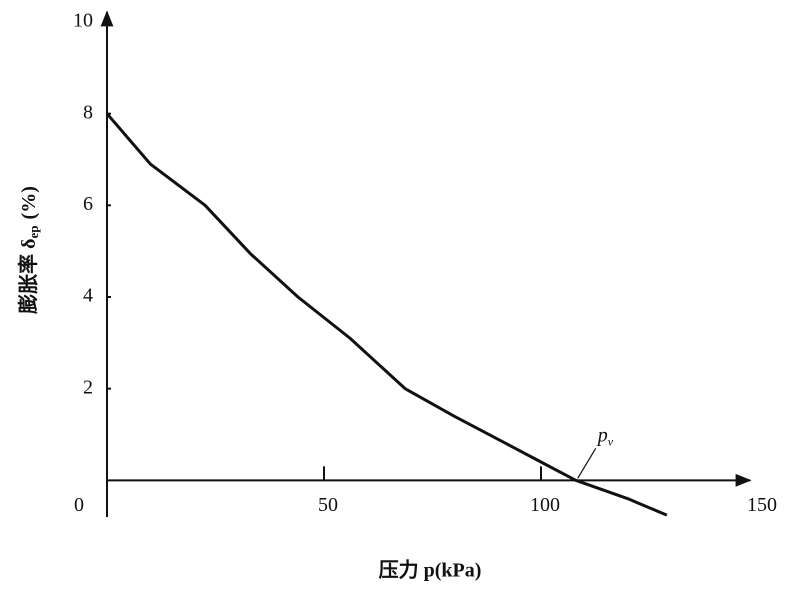 The width and height of the screenshot is (800, 600). What do you see at coordinates (545, 505) in the screenshot?
I see `x-tick-label: 100` at bounding box center [545, 505].